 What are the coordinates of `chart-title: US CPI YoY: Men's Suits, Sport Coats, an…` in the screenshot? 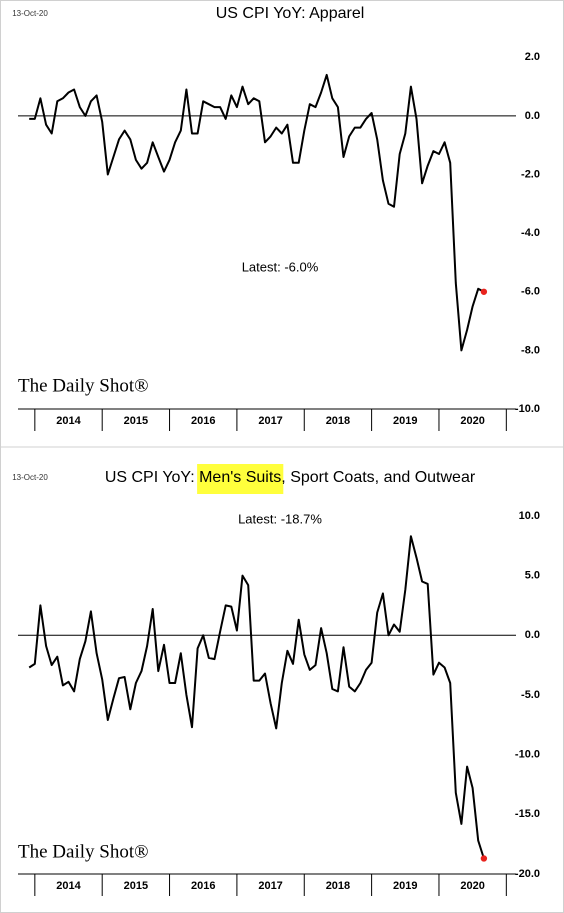 It's located at (290, 477).